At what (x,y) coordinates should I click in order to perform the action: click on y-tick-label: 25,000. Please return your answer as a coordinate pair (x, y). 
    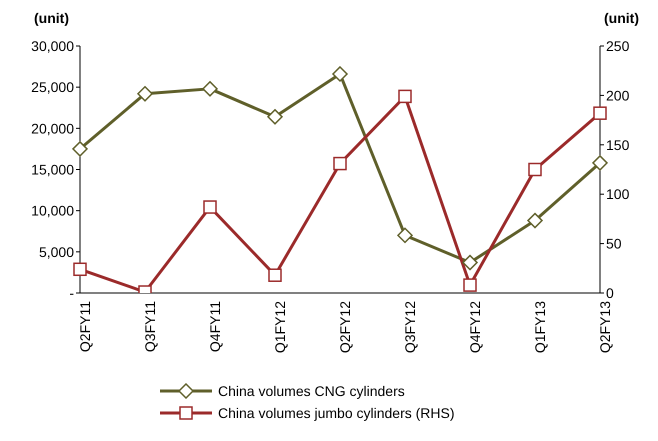
    Looking at the image, I should click on (52, 87).